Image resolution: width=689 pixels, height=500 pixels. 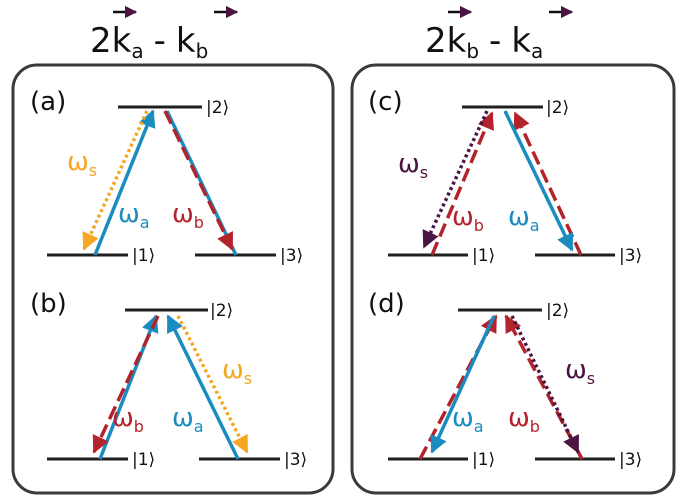 I want to click on panel-d-label: (d), so click(x=386, y=304).